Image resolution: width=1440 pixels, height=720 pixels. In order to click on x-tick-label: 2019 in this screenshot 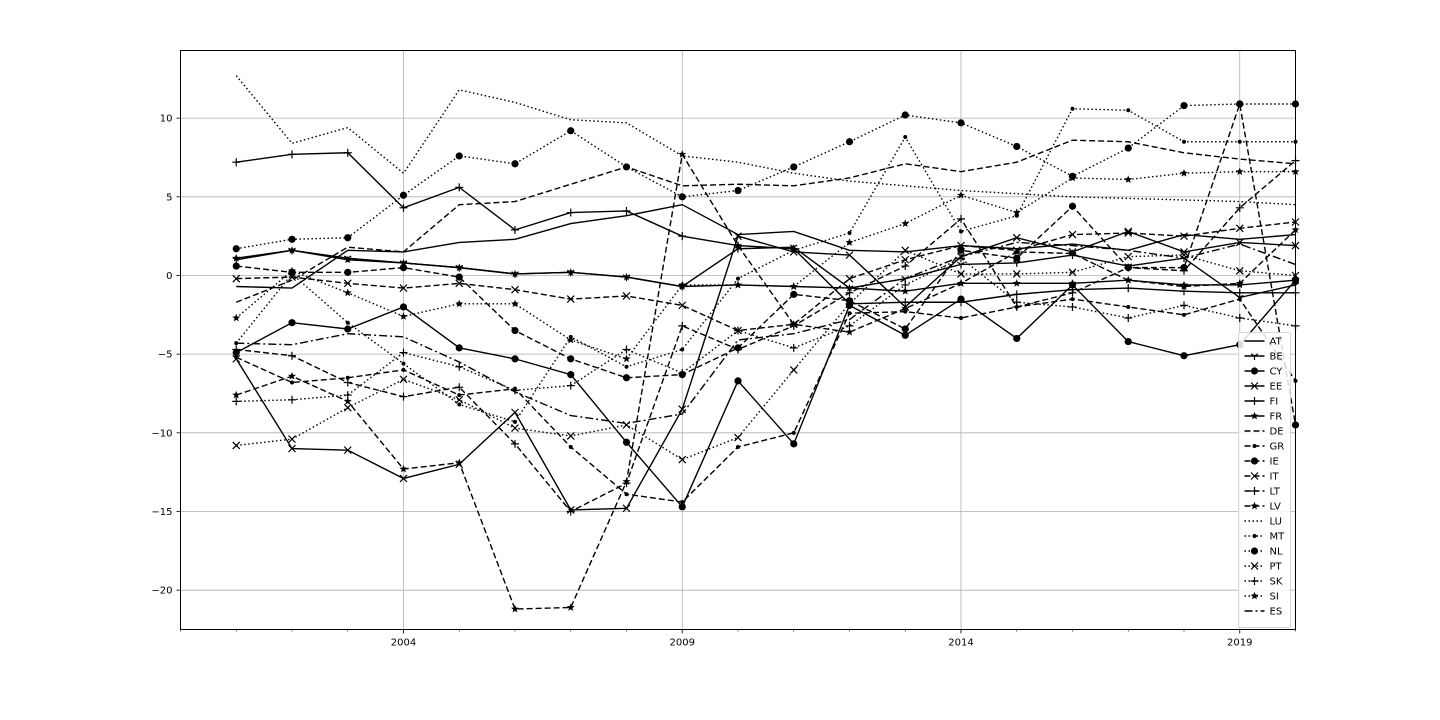, I will do `click(1239, 643)`.